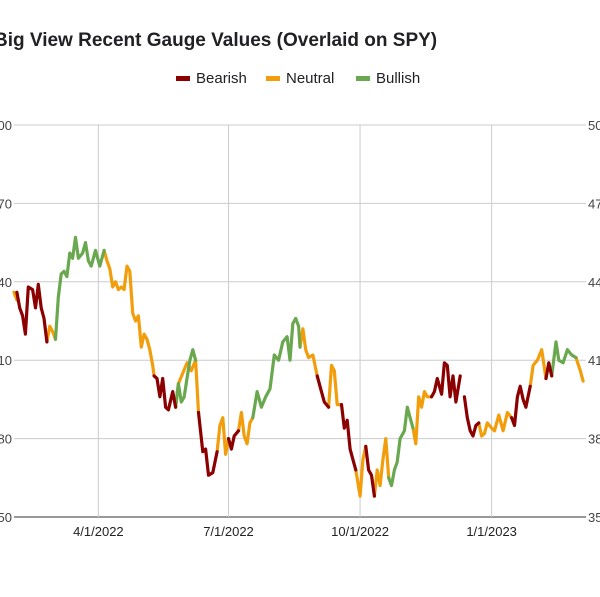  What do you see at coordinates (221, 78) in the screenshot?
I see `legend-label-bearish: Bearish` at bounding box center [221, 78].